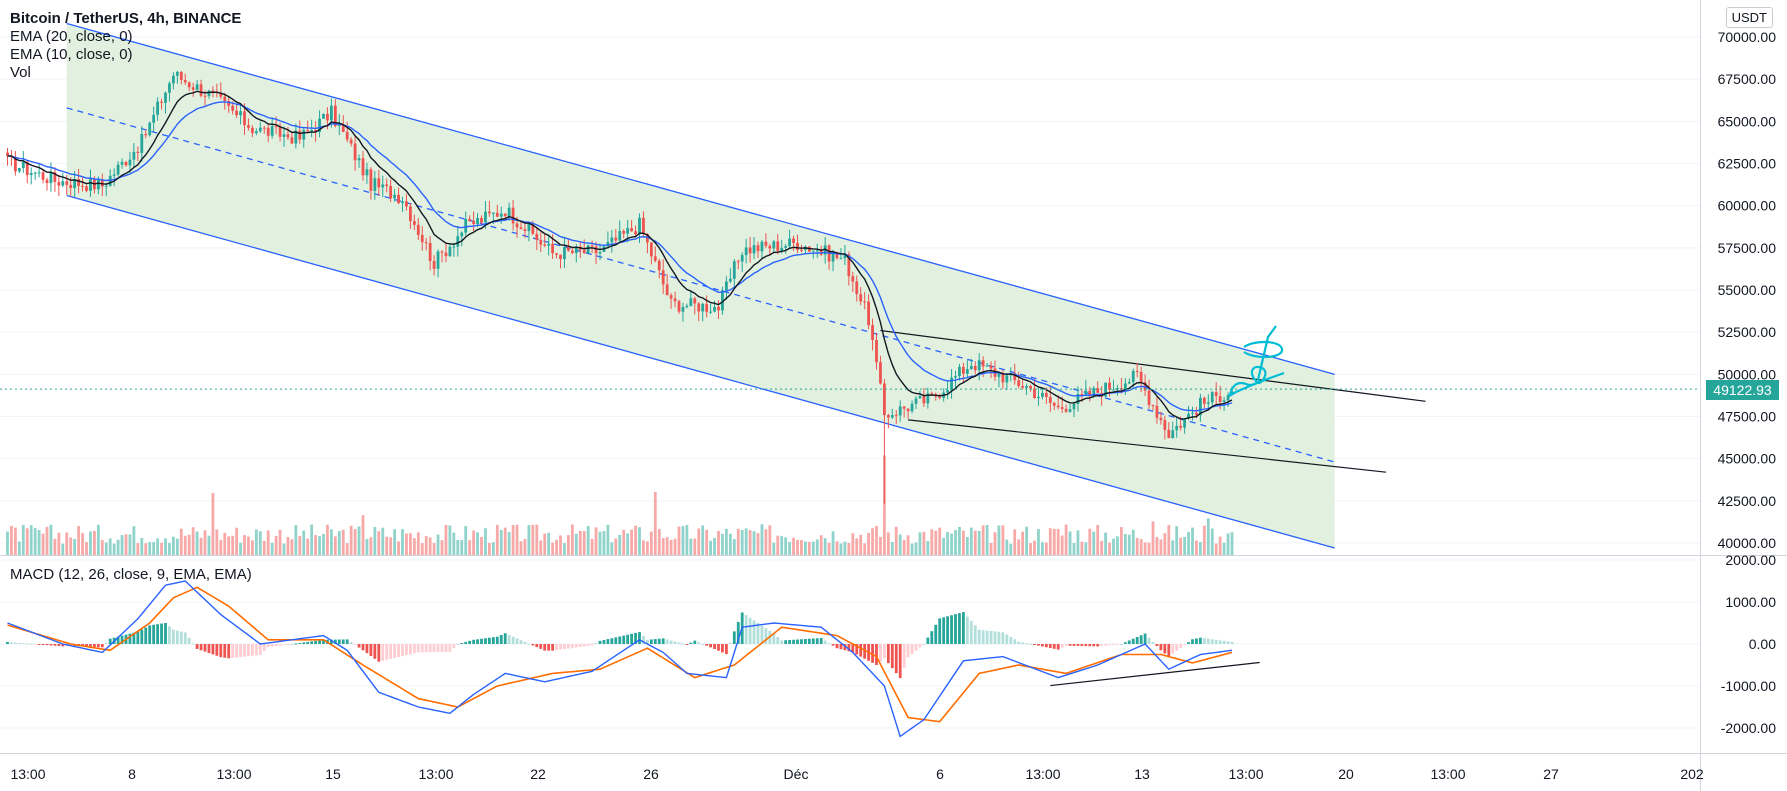 The height and width of the screenshot is (791, 1787). What do you see at coordinates (620, 654) in the screenshot?
I see `macd-signal-line` at bounding box center [620, 654].